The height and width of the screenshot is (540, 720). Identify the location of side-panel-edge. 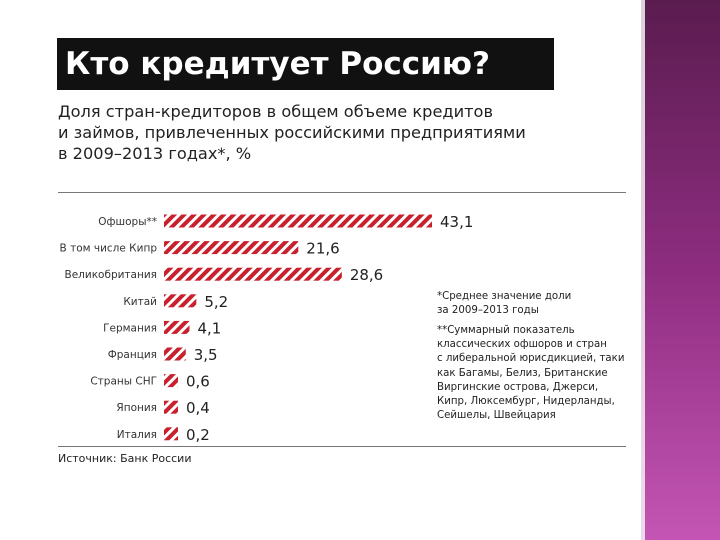
(643, 270).